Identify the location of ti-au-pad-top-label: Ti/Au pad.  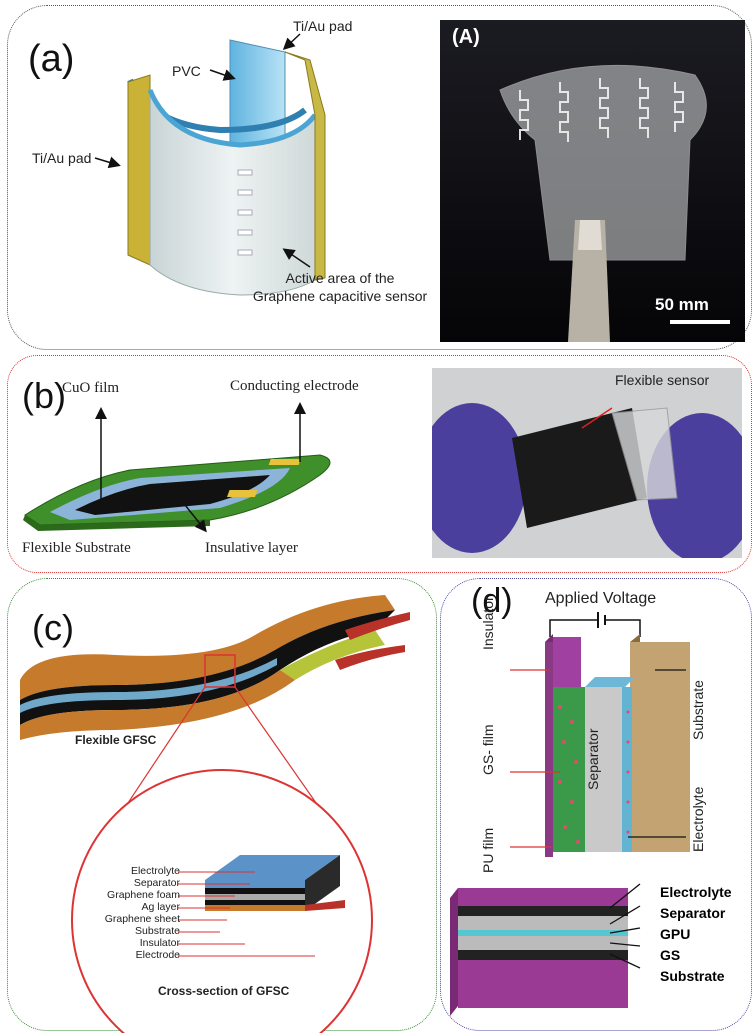
(323, 26).